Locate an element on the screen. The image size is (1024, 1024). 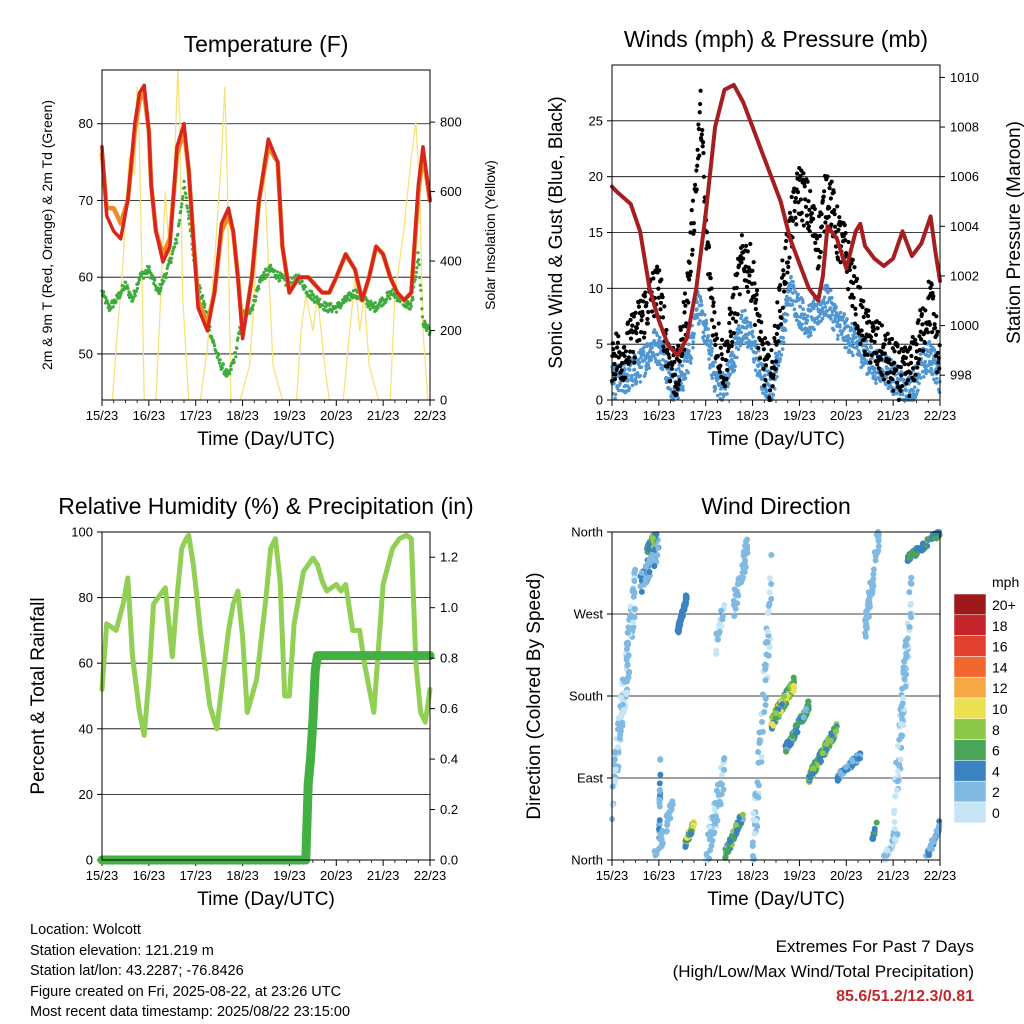
legend-level-label: 20+ is located at coordinates (1004, 605).